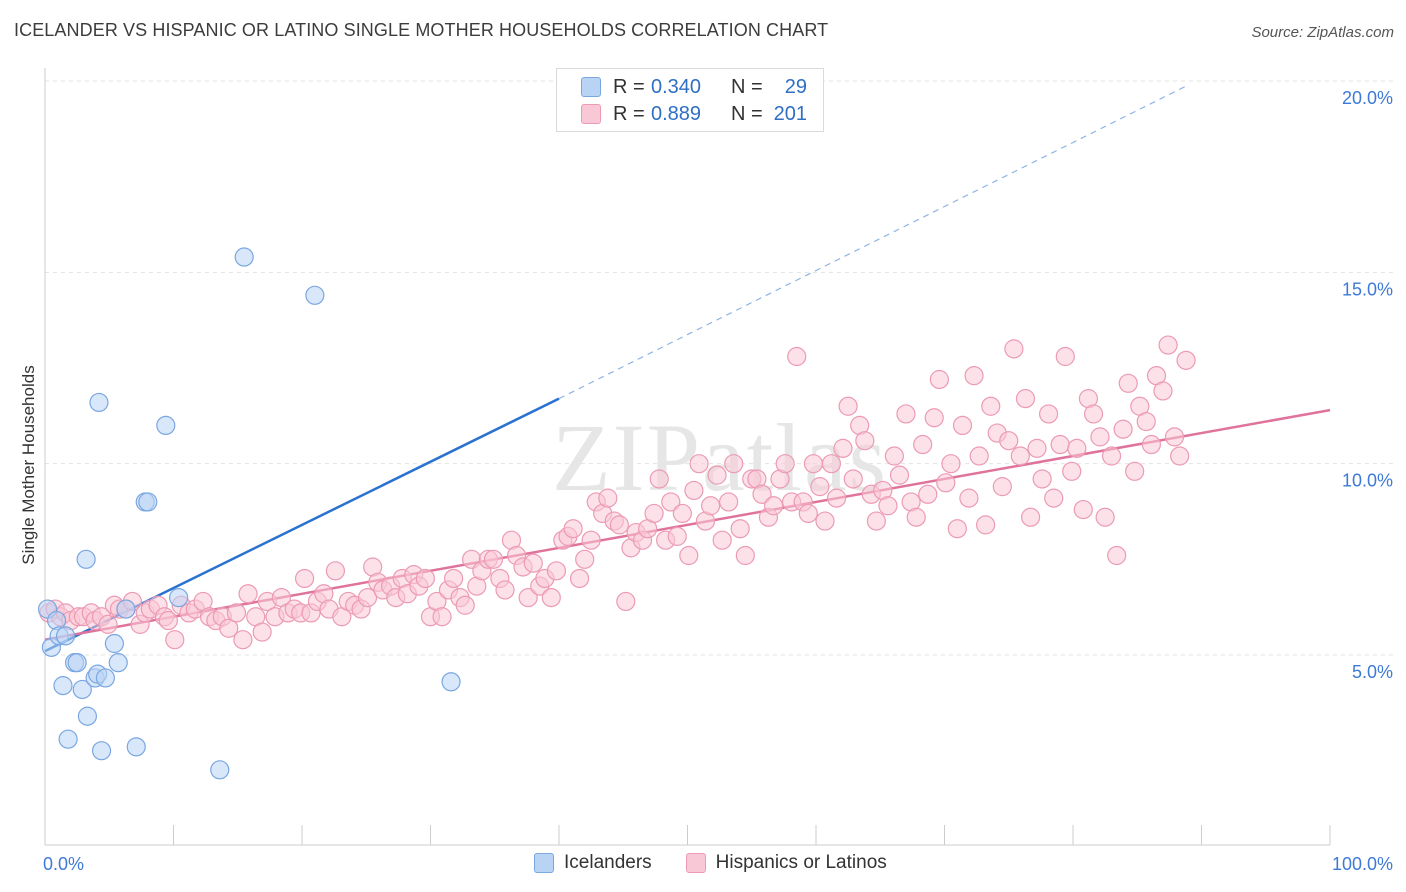  I want to click on n-label: N =, so click(747, 86).